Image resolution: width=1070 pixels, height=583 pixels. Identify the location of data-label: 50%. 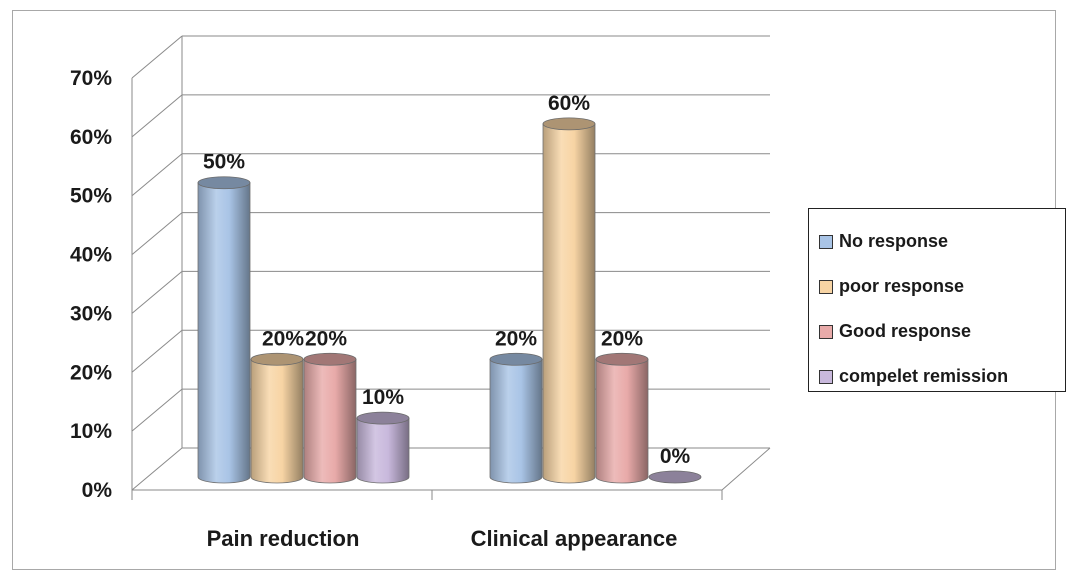
(224, 162).